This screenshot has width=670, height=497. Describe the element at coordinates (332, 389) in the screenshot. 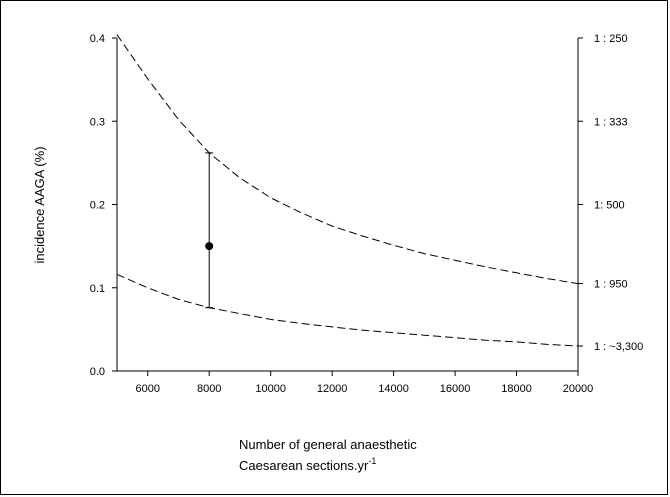

I see `x-tick-label: 12000` at that location.